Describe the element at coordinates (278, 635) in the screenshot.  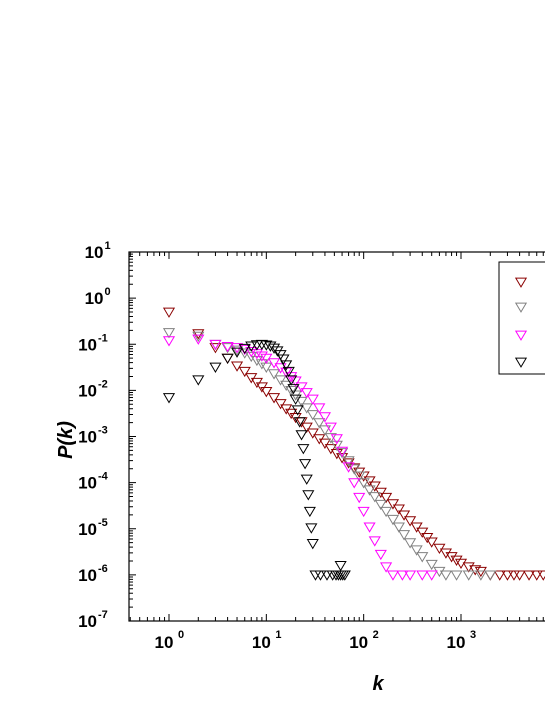
I see `x-tick-exponent: 1` at that location.